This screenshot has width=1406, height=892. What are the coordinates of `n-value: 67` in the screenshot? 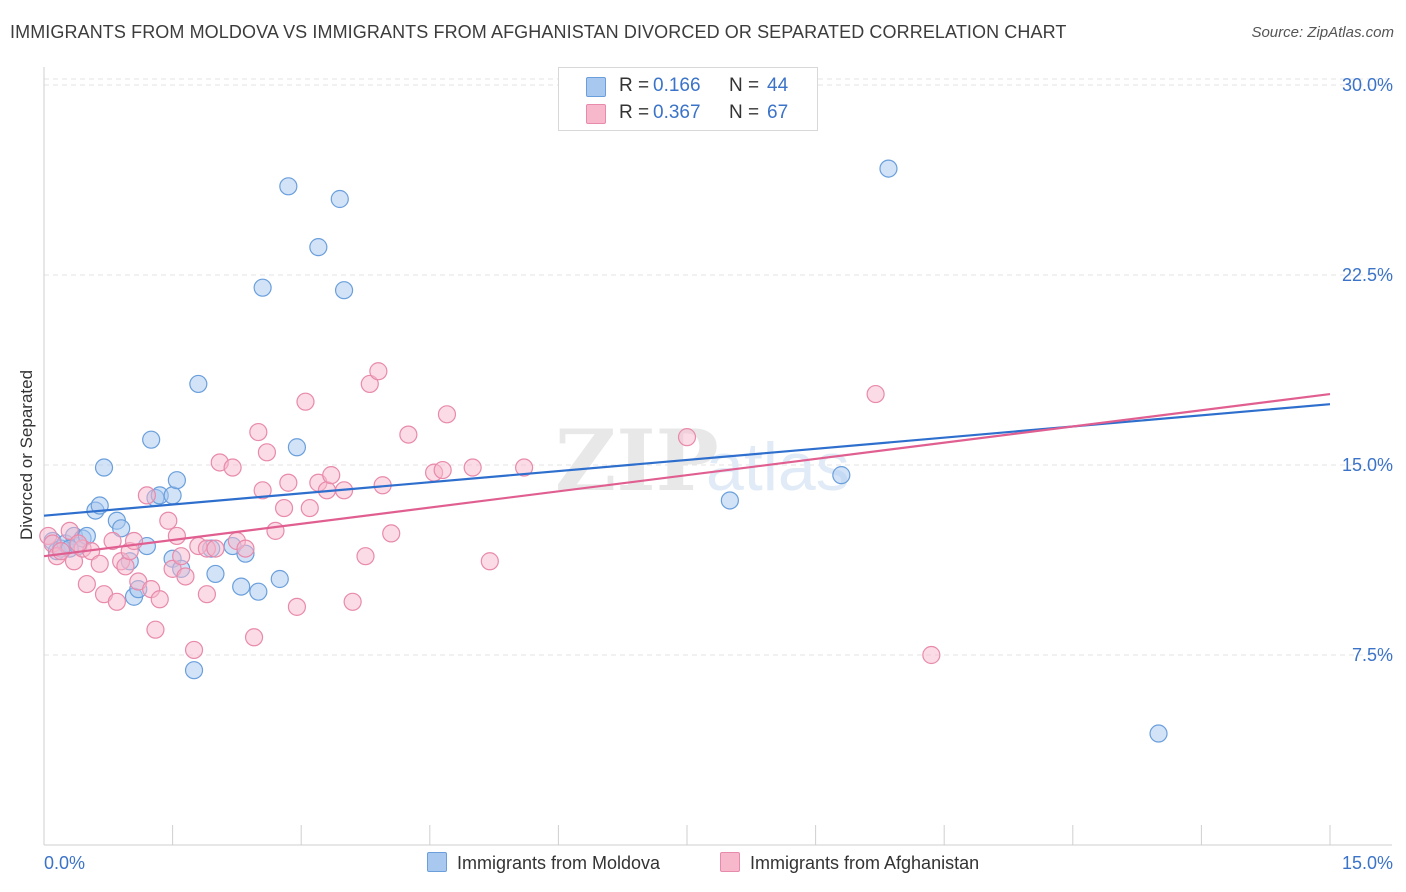 It's located at (778, 112).